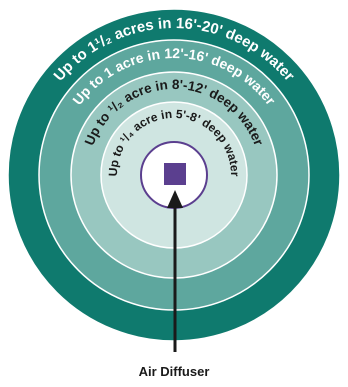 This screenshot has height=387, width=348. Describe the element at coordinates (174, 371) in the screenshot. I see `air-diffuser-caption: Air Diffuser` at that location.